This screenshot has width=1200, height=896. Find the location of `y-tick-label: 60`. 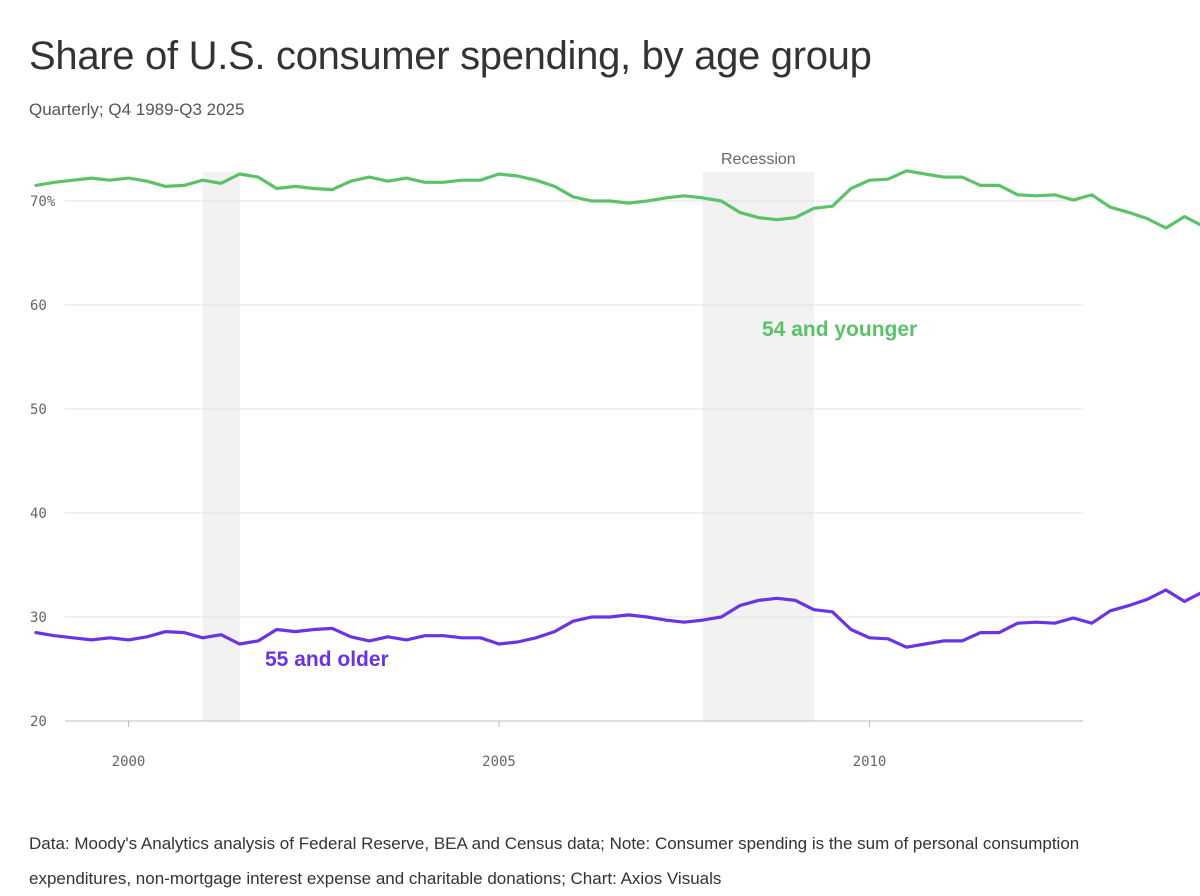

y-tick-label: 60 is located at coordinates (38, 306).